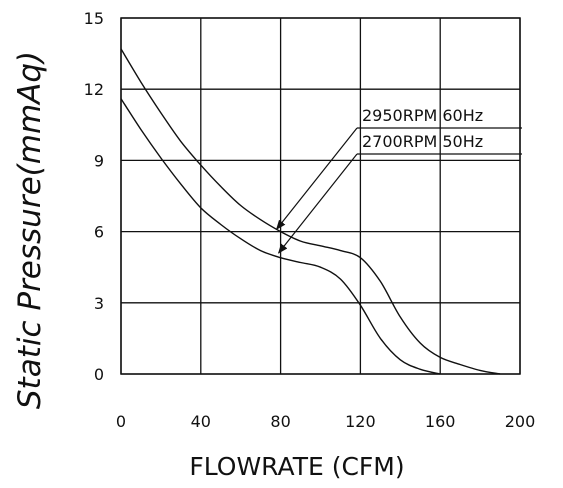 This screenshot has width=563, height=488. I want to click on x-tick-label: 120, so click(360, 421).